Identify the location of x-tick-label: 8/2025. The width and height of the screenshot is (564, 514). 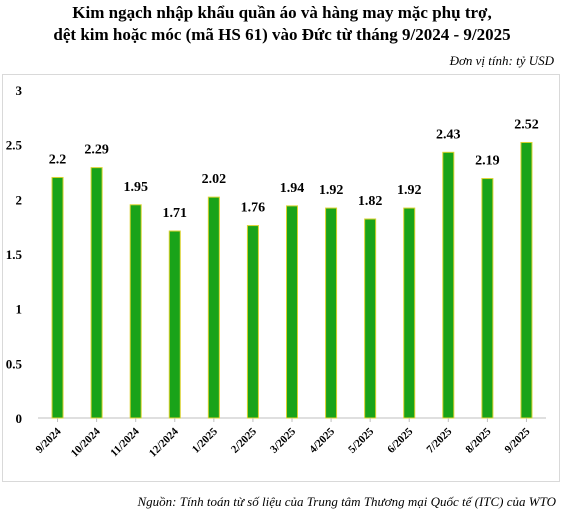
(478, 440).